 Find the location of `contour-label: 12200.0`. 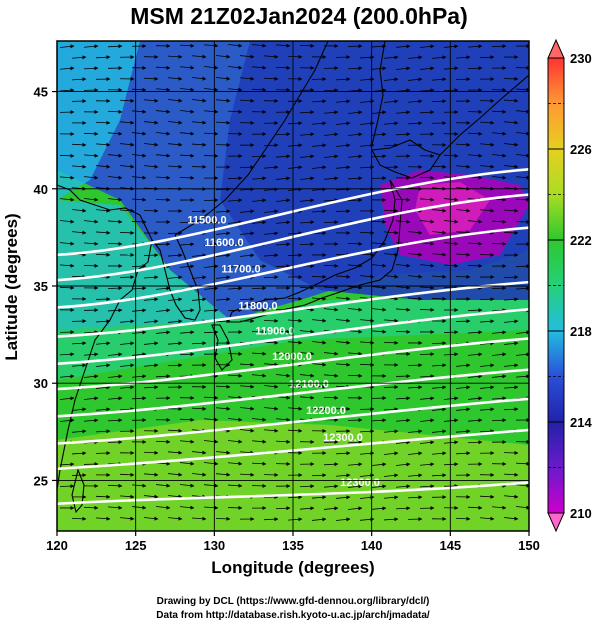

contour-label: 12200.0 is located at coordinates (326, 411).